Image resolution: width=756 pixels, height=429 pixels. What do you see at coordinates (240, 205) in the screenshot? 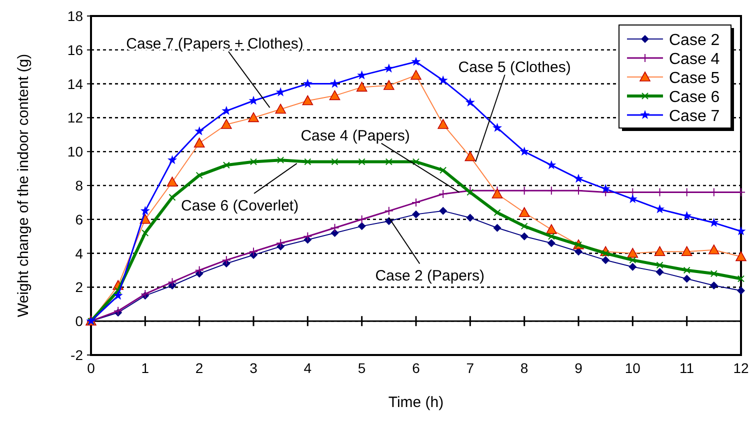
I see `annotation: Case 6 (Coverlet)` at bounding box center [240, 205].